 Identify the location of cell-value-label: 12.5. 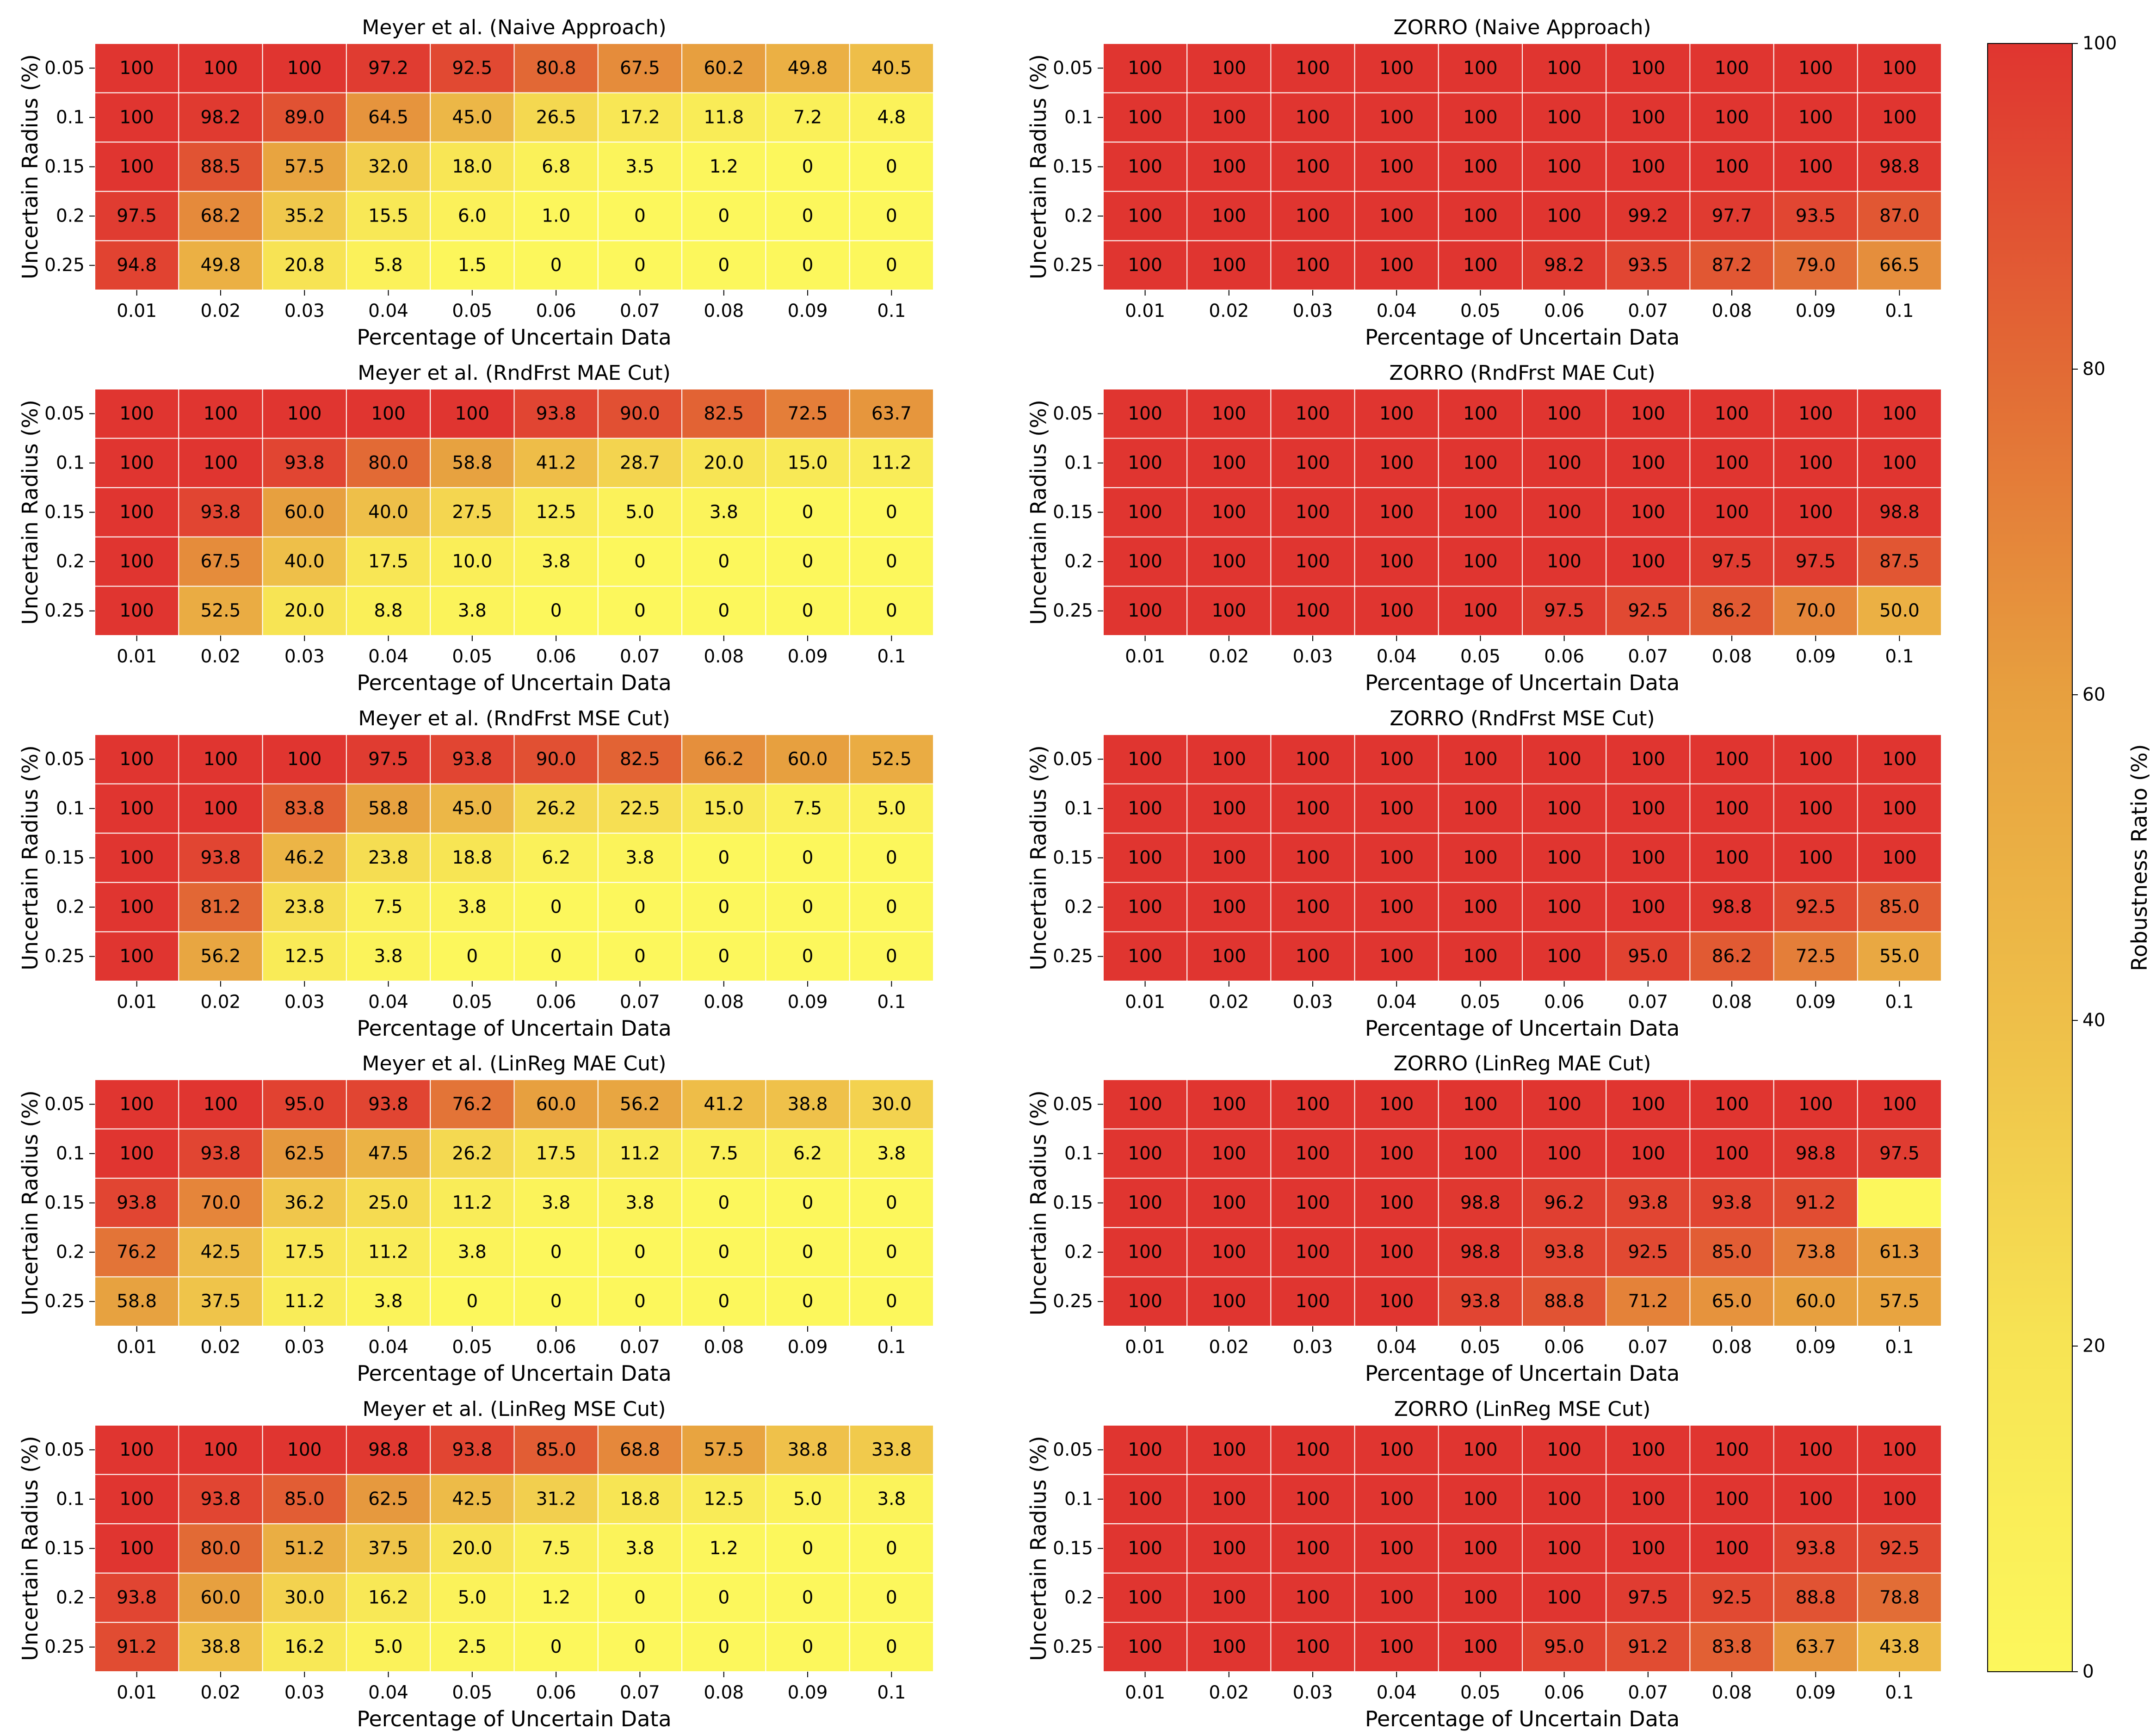
(556, 512).